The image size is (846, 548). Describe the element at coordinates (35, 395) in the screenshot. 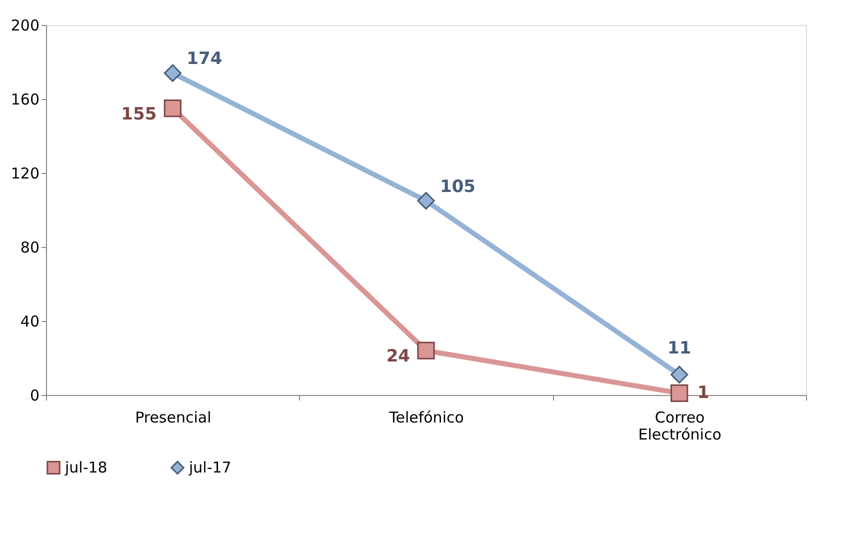

I see `y-tick-label: 0` at that location.